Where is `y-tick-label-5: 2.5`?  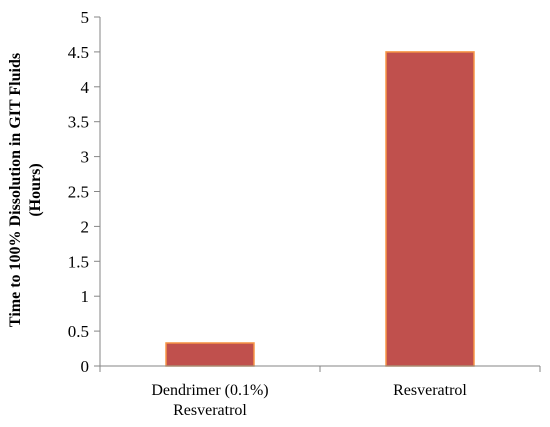
y-tick-label-5: 2.5 is located at coordinates (78, 192).